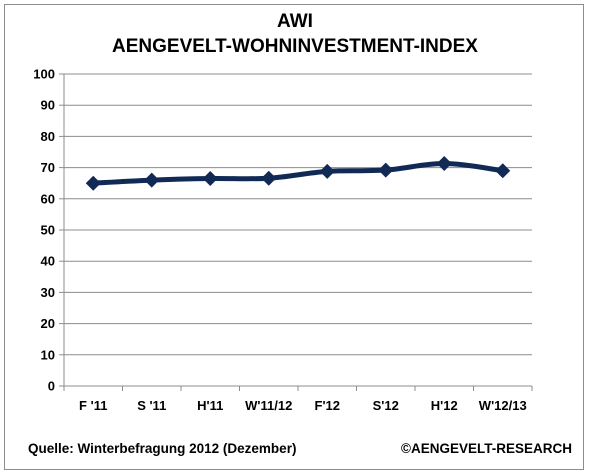 The height and width of the screenshot is (475, 590). What do you see at coordinates (48, 292) in the screenshot?
I see `y-tick-label: 30` at bounding box center [48, 292].